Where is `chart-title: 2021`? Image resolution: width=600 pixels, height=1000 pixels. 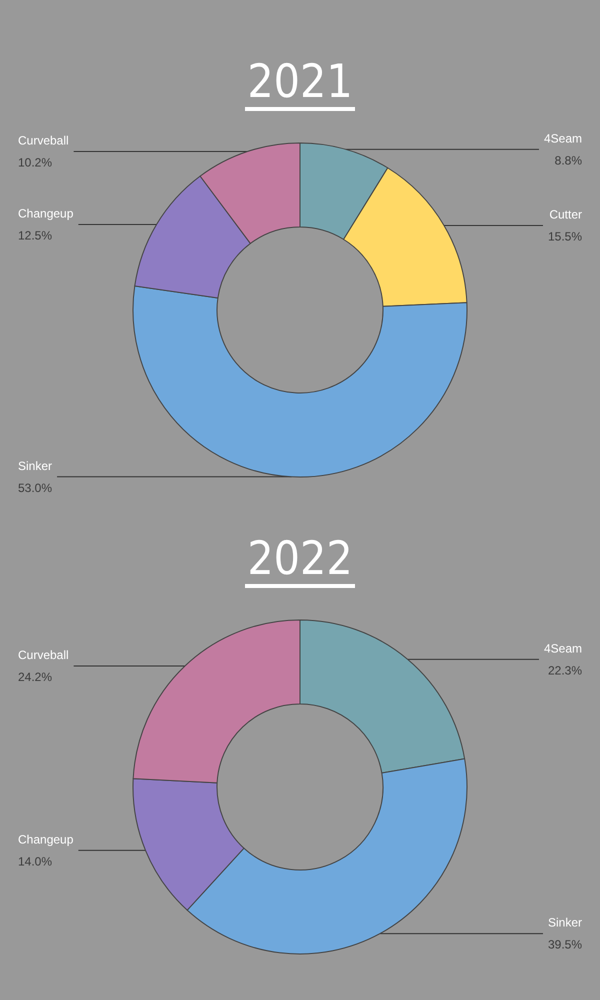 chart-title: 2021 is located at coordinates (300, 82).